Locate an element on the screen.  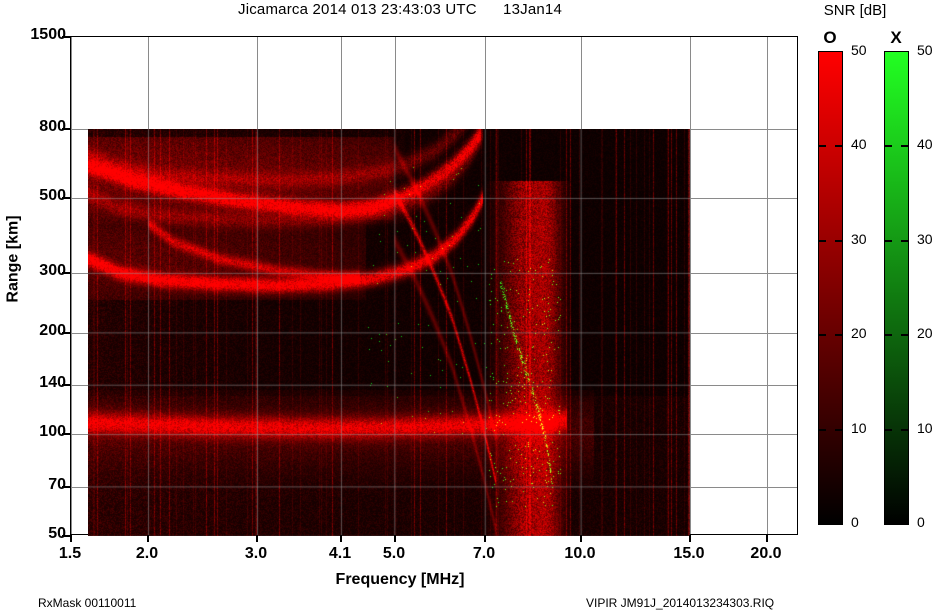
footer-source-file: VIPIR JM91J_2014013234303.RIQ is located at coordinates (680, 603).